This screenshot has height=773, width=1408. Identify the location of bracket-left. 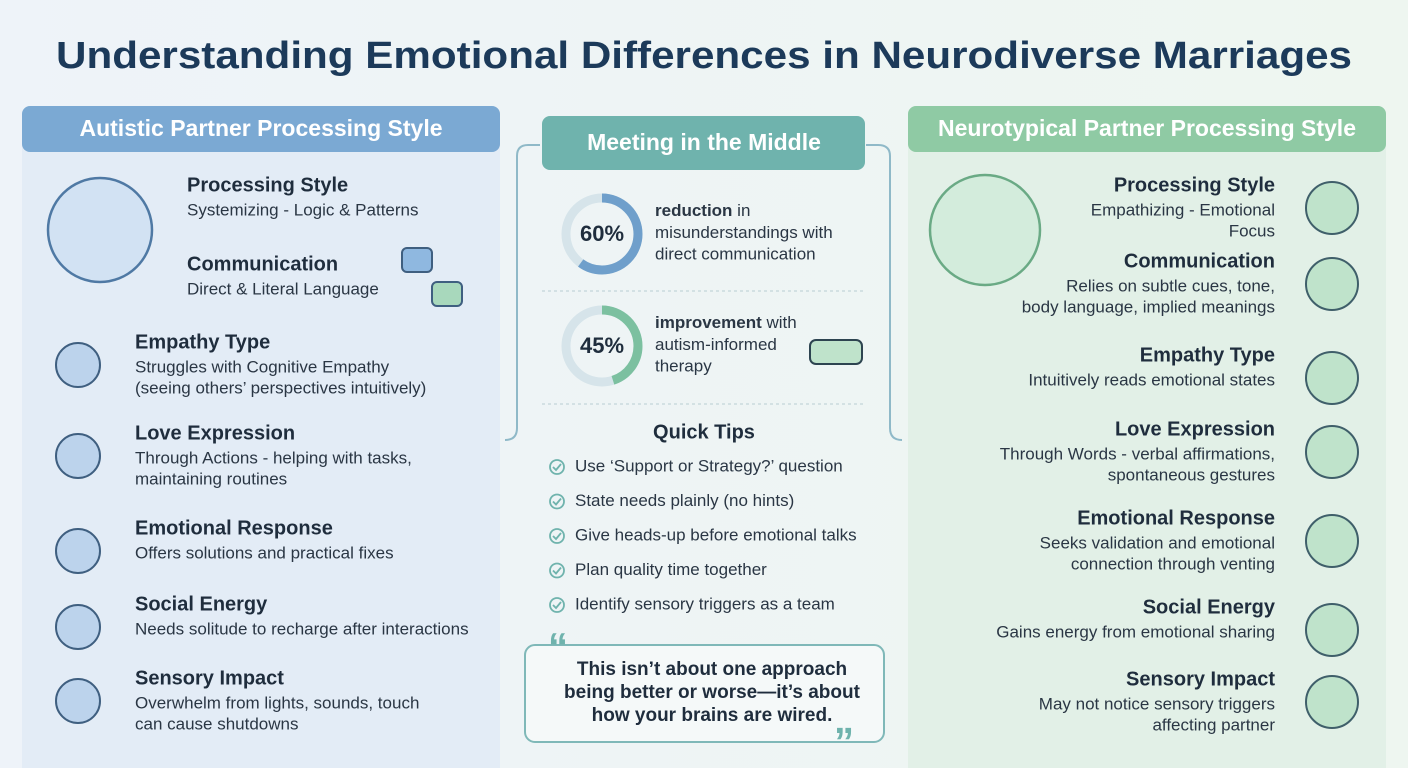
(522, 292).